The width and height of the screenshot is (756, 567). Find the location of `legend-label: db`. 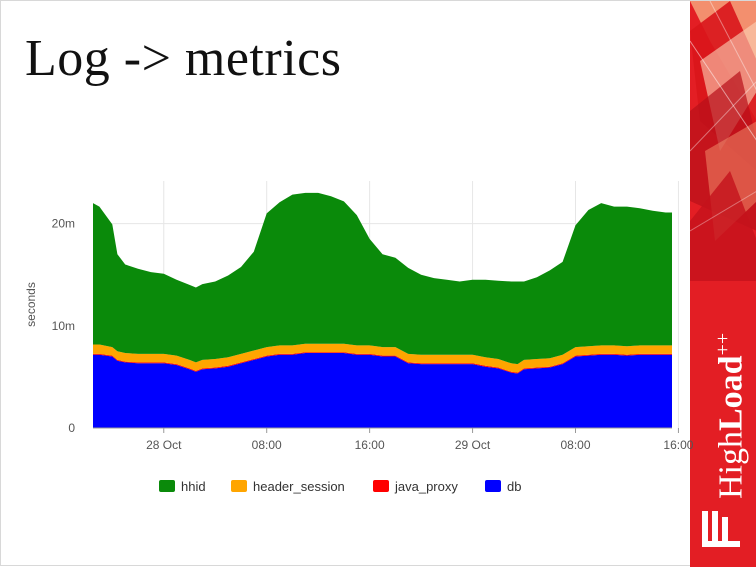

legend-label: db is located at coordinates (514, 486).